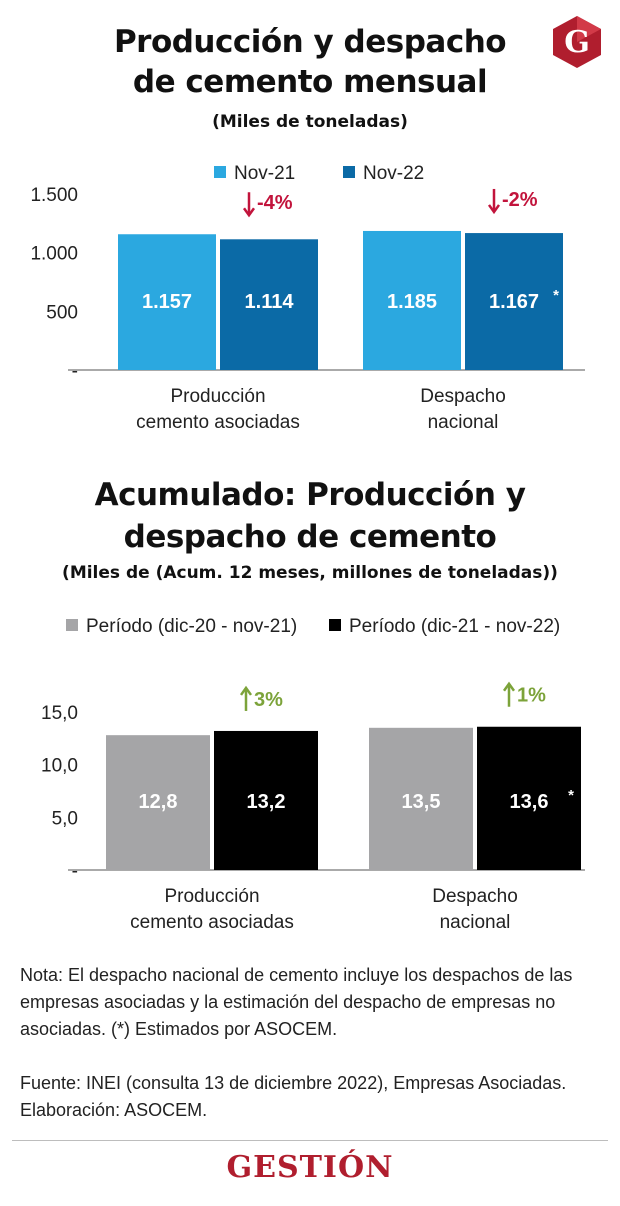 This screenshot has width=620, height=1206. What do you see at coordinates (529, 802) in the screenshot?
I see `bar-value-label: 13,6` at bounding box center [529, 802].